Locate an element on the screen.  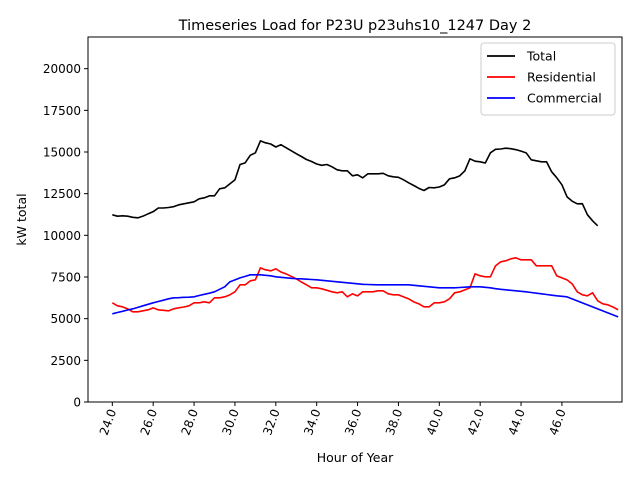
series-line-residential is located at coordinates (365, 285).